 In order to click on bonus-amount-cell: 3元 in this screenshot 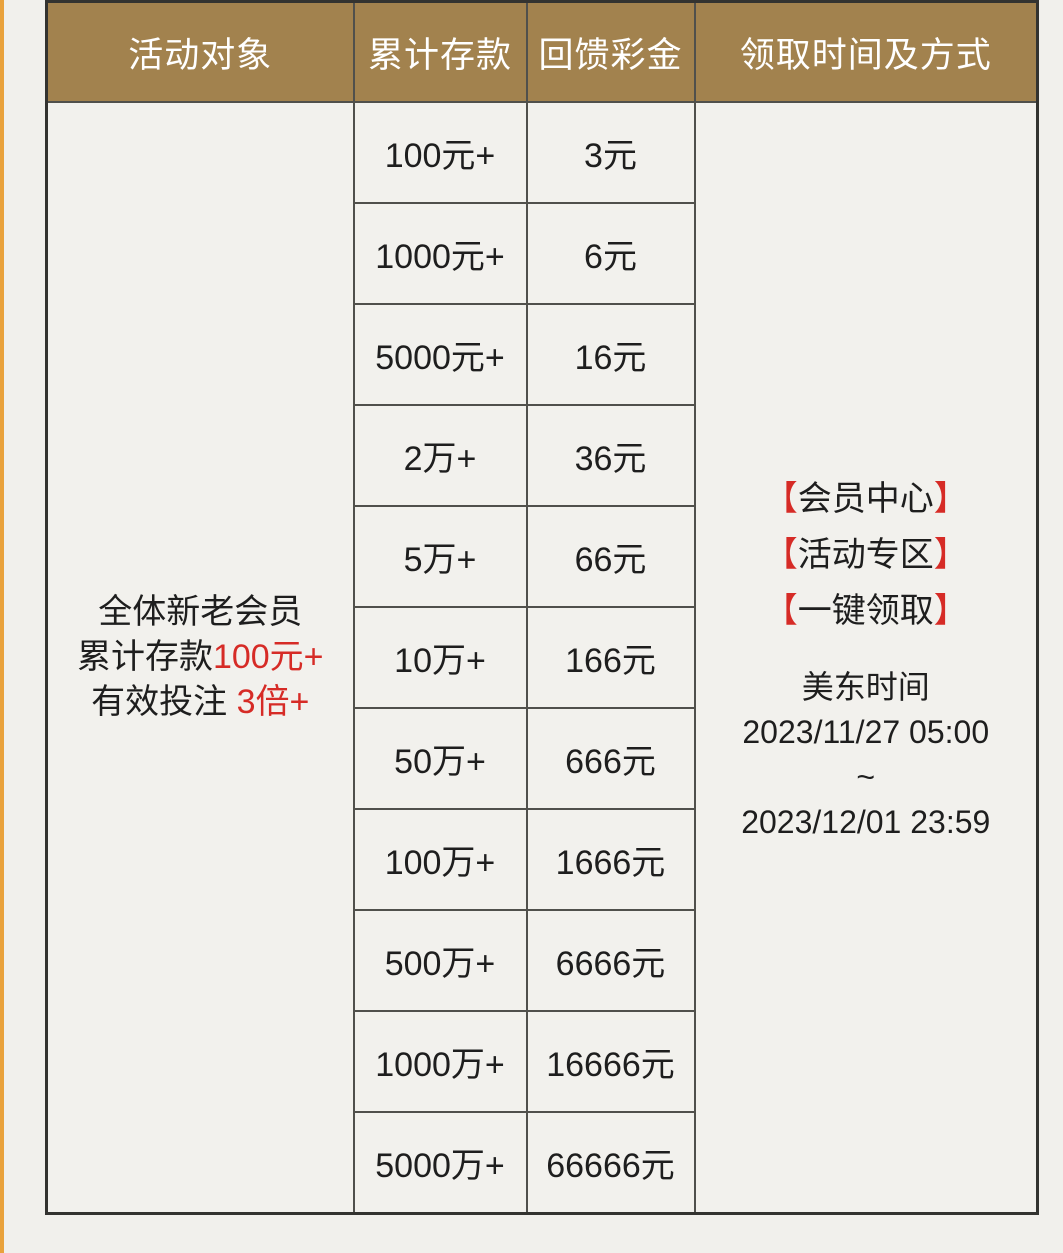, I will do `click(610, 152)`.